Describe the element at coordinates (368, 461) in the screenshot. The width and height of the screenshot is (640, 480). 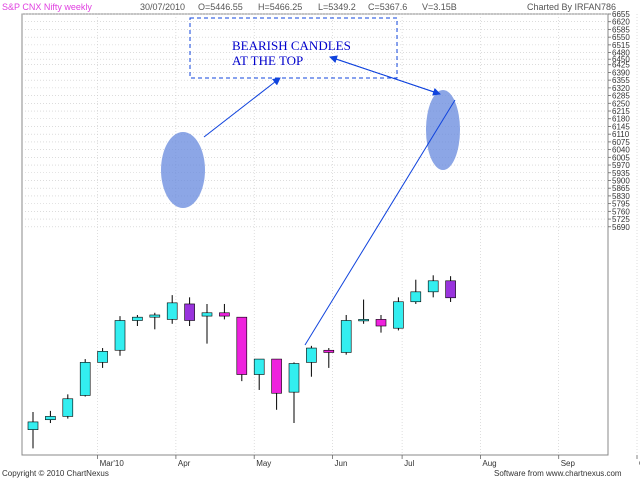
I see `x-axis-ticks: Mar'10AprMayJunJulAugSepOct` at that location.